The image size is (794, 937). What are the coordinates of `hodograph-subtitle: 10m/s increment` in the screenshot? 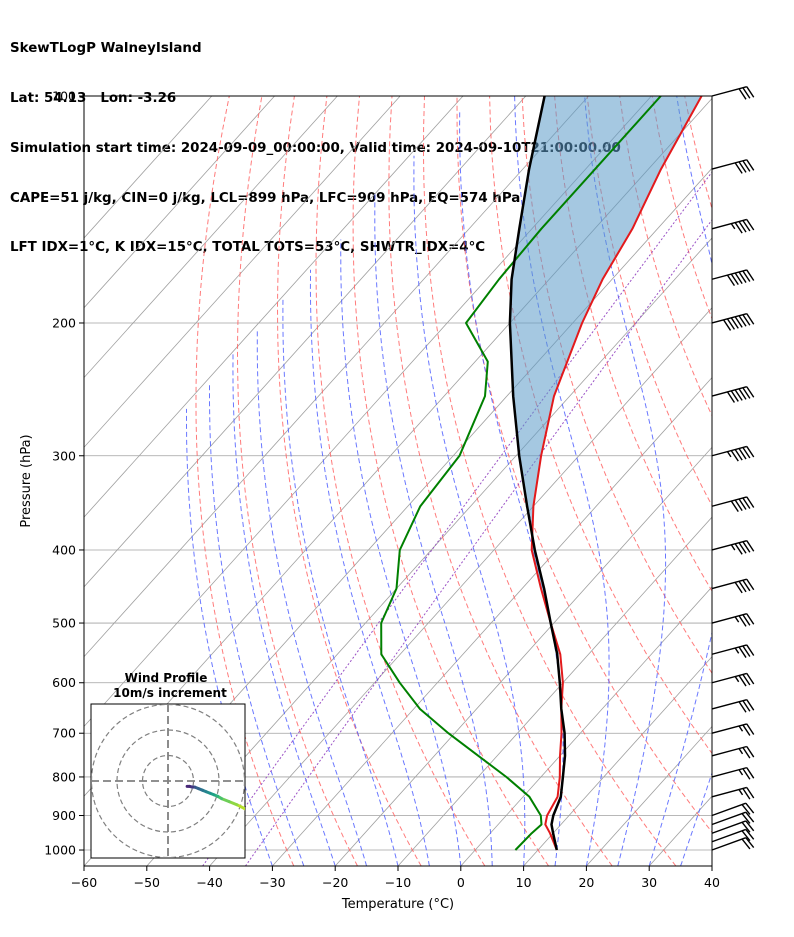 It's located at (170, 693).